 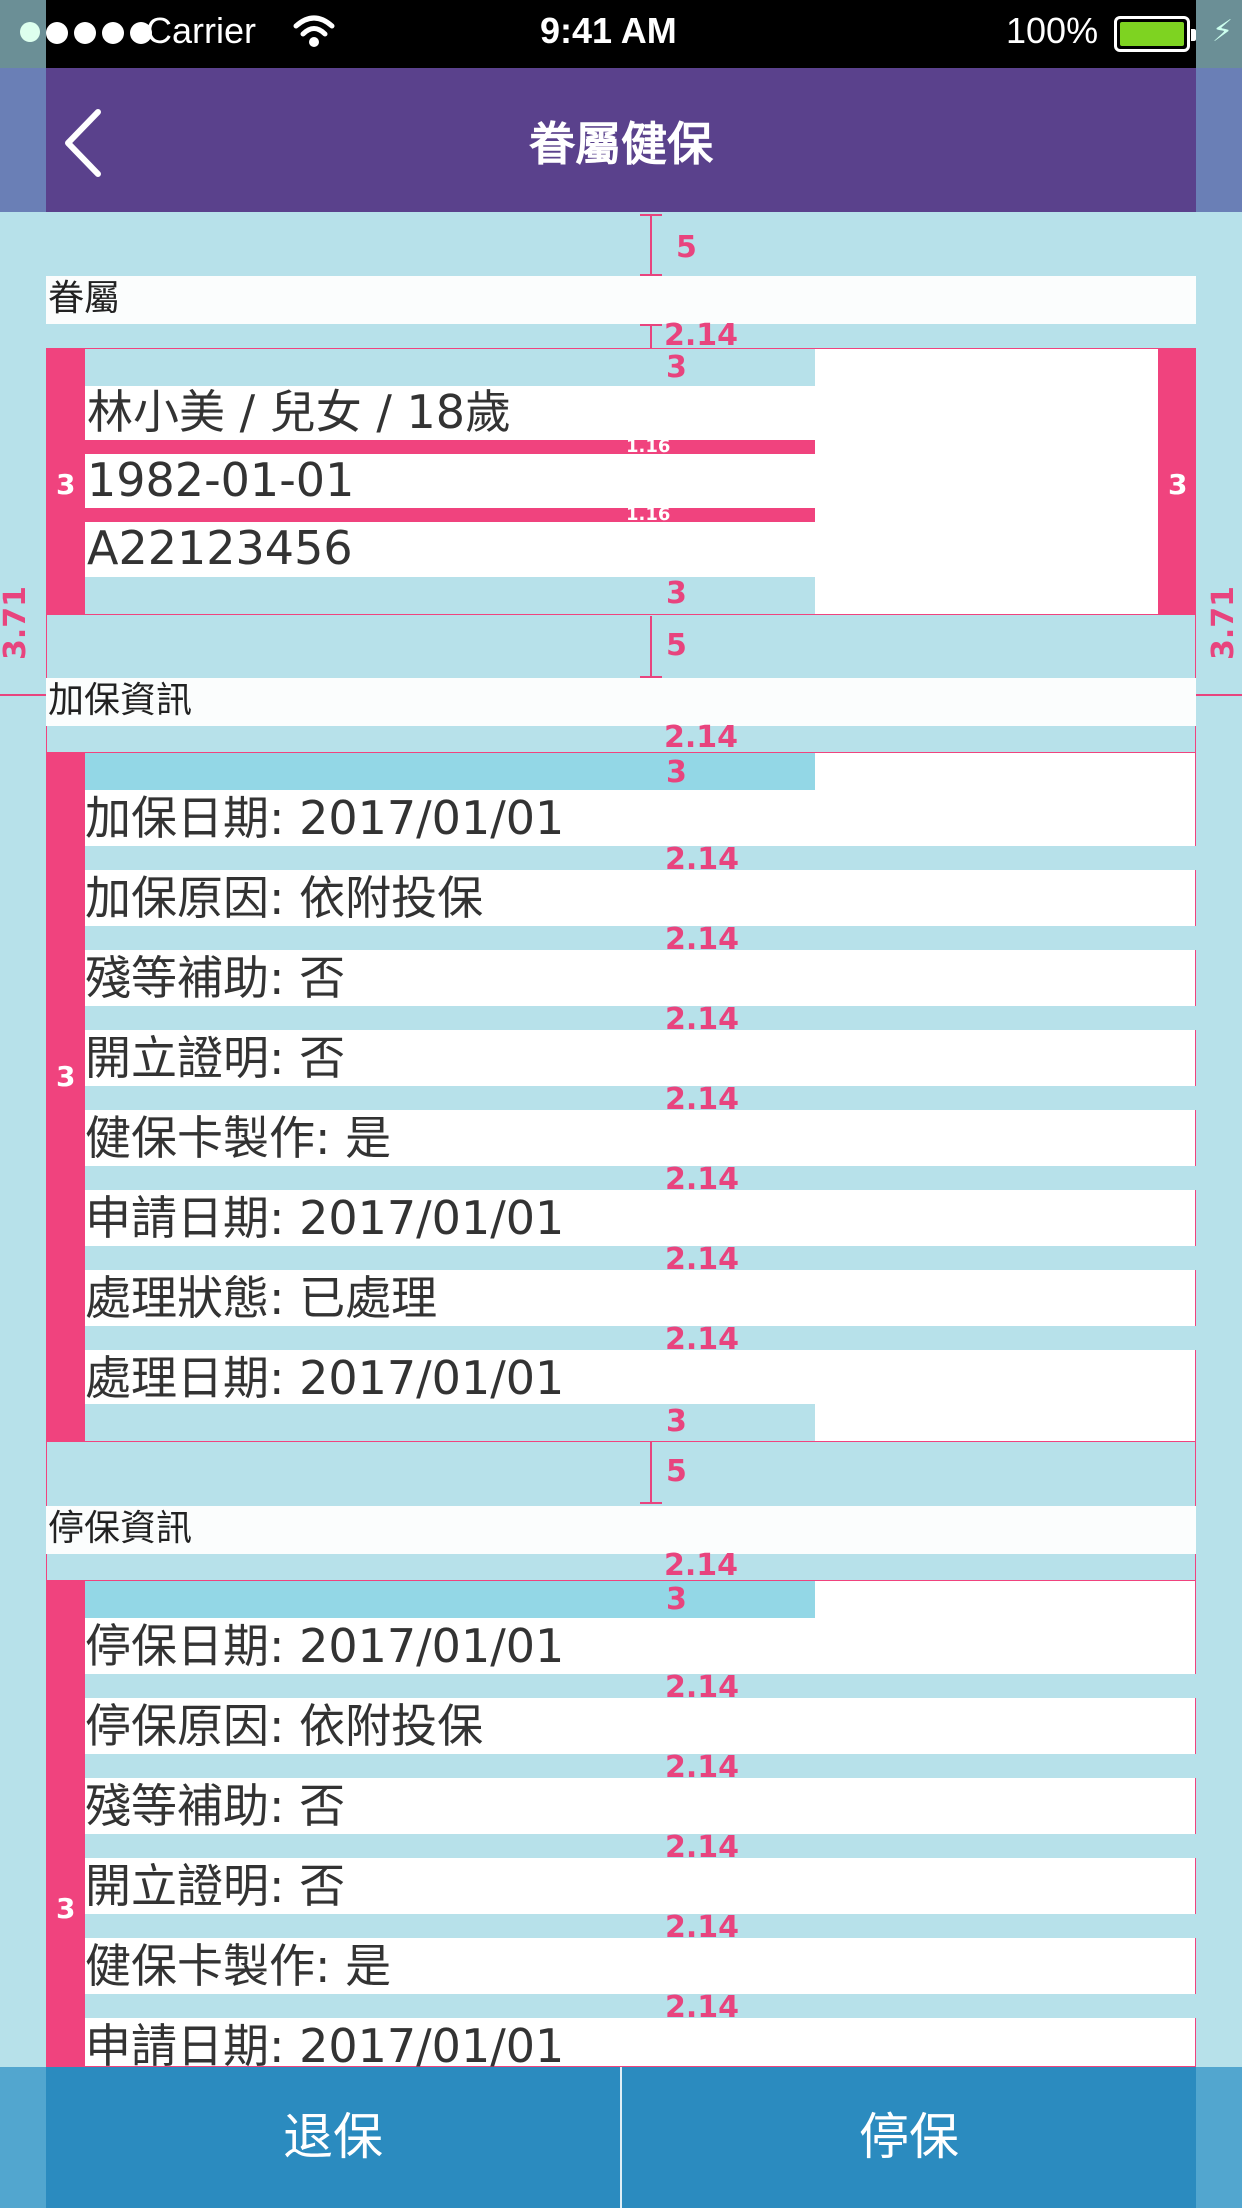 What do you see at coordinates (120, 700) in the screenshot?
I see `section-label-enroll: 加保資訊` at bounding box center [120, 700].